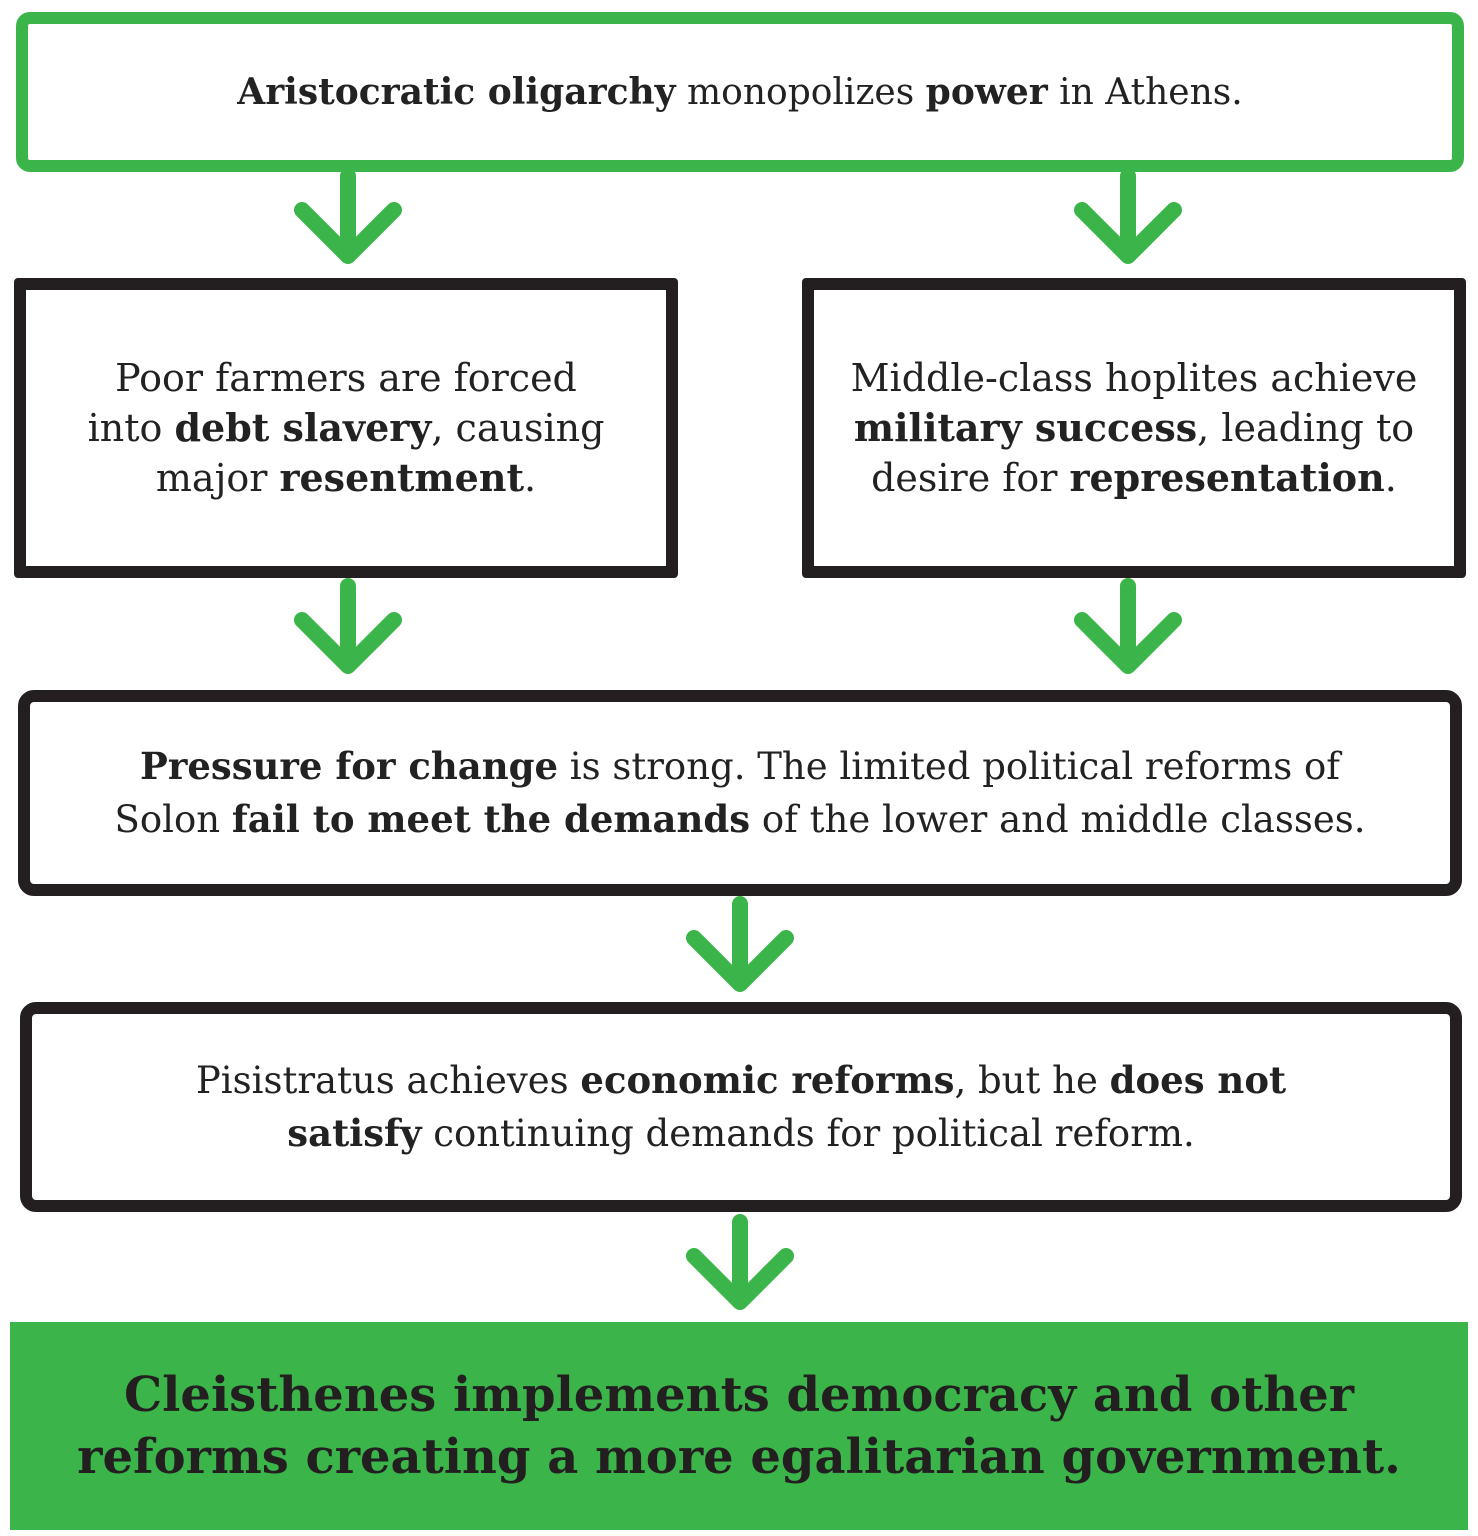 The image size is (1478, 1536). What do you see at coordinates (1058, 819) in the screenshot?
I see `pressure-line-2c: of the lower and middle classes.` at bounding box center [1058, 819].